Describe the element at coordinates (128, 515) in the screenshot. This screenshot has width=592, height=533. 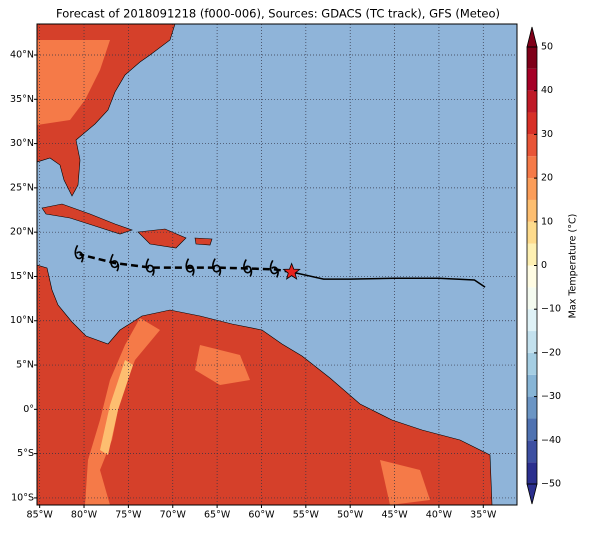
I see `lon-tick-label: 75°W` at that location.